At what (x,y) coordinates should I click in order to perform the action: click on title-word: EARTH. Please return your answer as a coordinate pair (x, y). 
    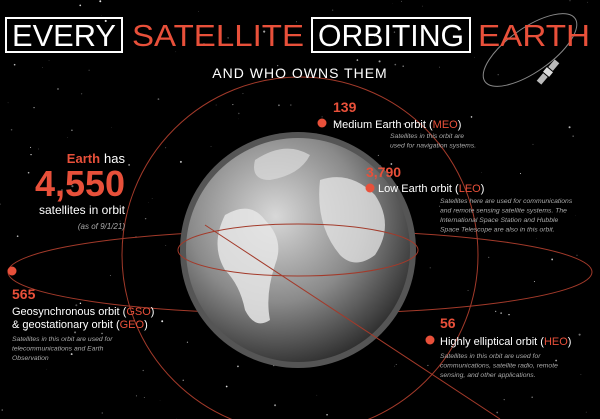
    Looking at the image, I should click on (534, 35).